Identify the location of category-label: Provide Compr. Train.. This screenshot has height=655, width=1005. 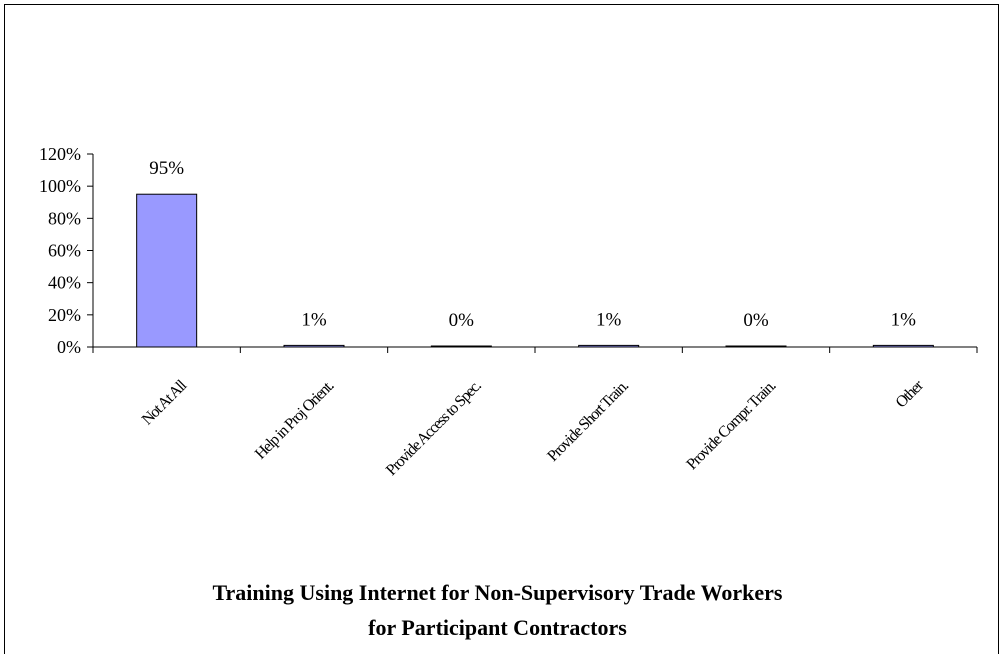
(731, 426).